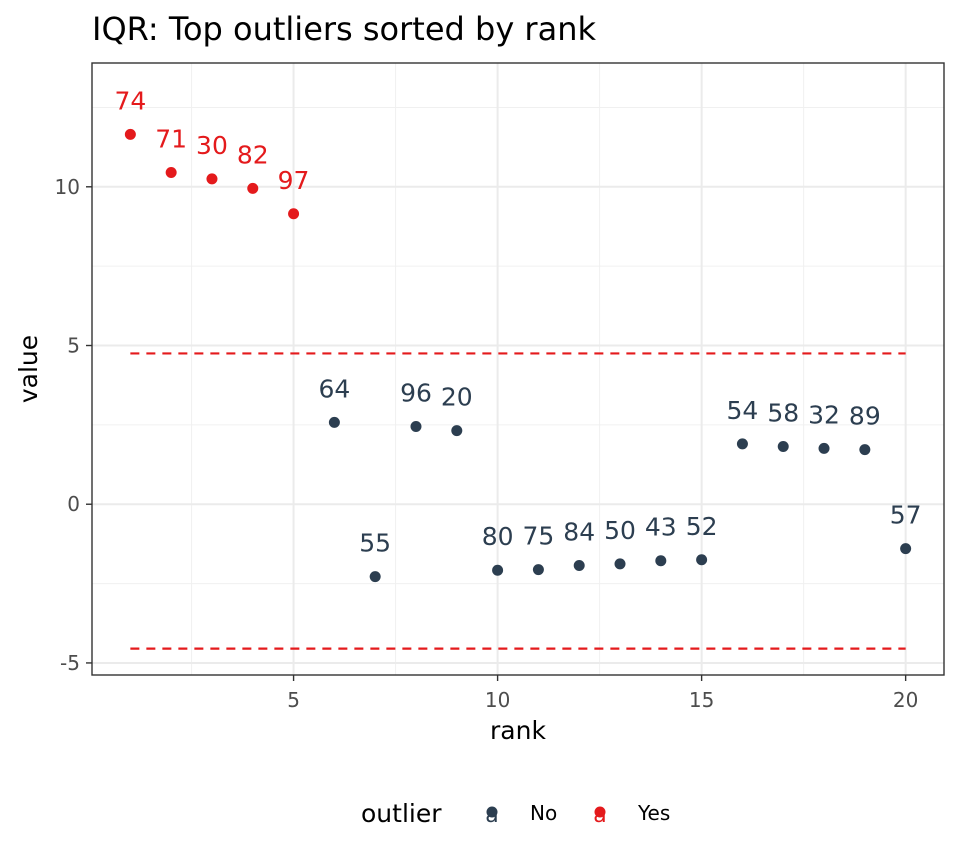 The width and height of the screenshot is (960, 865). What do you see at coordinates (906, 515) in the screenshot?
I see `point-label: 57` at bounding box center [906, 515].